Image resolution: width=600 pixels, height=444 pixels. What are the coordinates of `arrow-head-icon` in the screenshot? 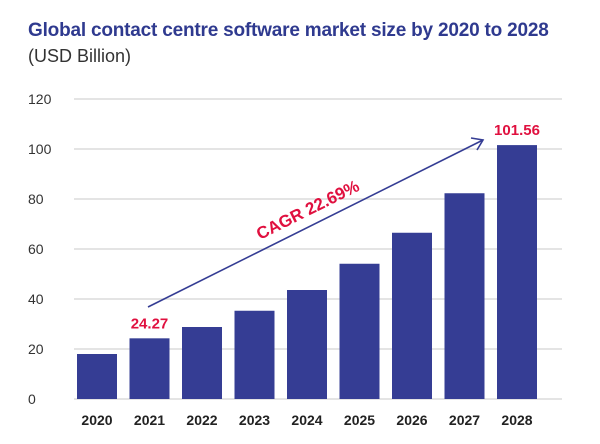 It's located at (477, 144).